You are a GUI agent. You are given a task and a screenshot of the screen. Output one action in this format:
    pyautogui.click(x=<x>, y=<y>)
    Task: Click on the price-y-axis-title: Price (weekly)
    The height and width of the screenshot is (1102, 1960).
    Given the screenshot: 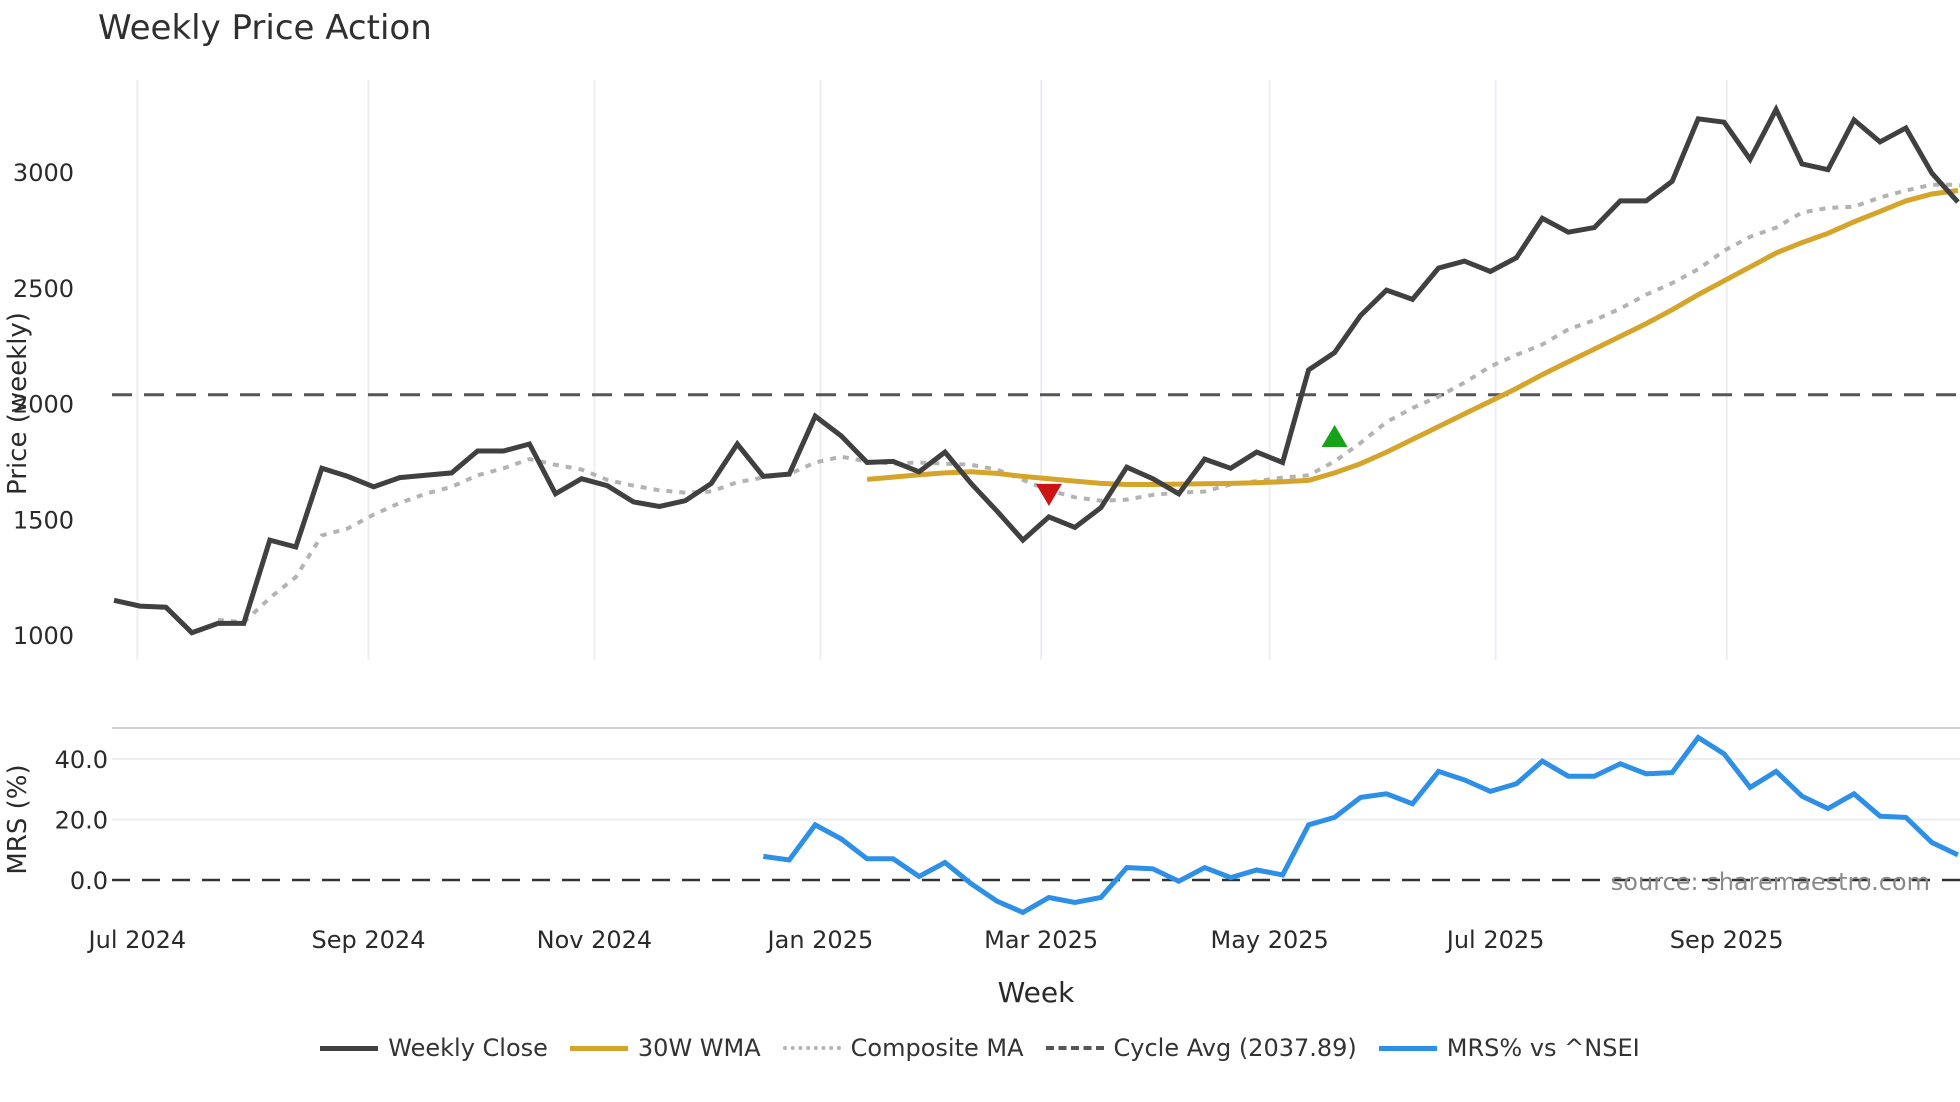 What is the action you would take?
    pyautogui.click(x=18, y=403)
    